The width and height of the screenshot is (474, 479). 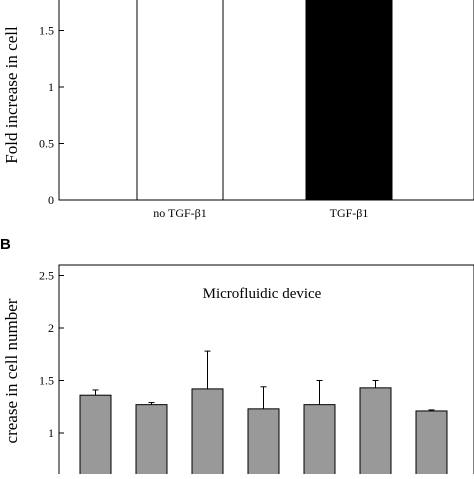 What do you see at coordinates (11, 95) in the screenshot?
I see `panel-a-y-axis-label: Fold increase in cell` at bounding box center [11, 95].